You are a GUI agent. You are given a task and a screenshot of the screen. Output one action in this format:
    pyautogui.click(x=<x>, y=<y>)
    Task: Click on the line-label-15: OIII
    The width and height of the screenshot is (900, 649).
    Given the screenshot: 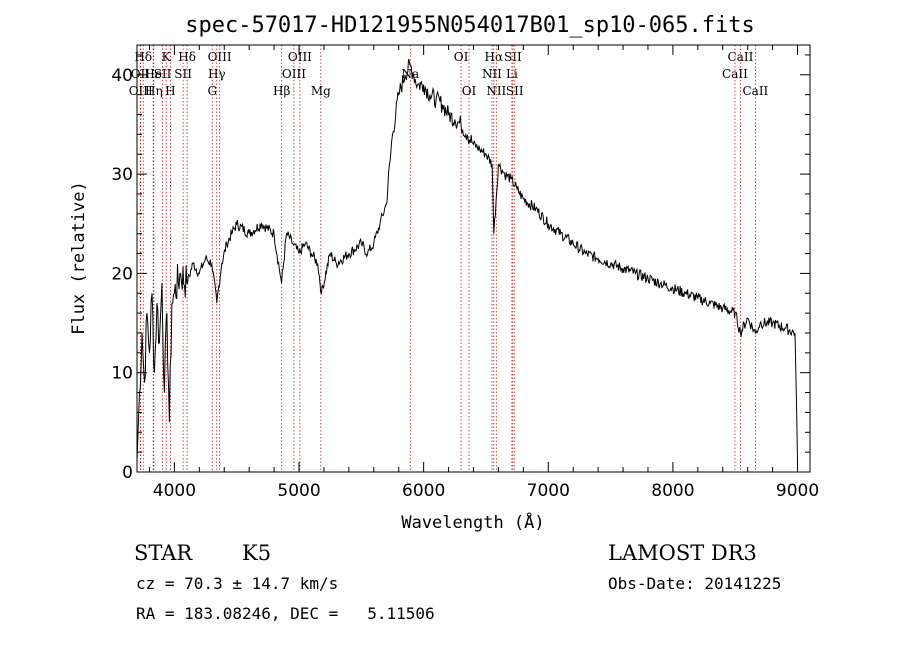 What is the action you would take?
    pyautogui.click(x=294, y=74)
    